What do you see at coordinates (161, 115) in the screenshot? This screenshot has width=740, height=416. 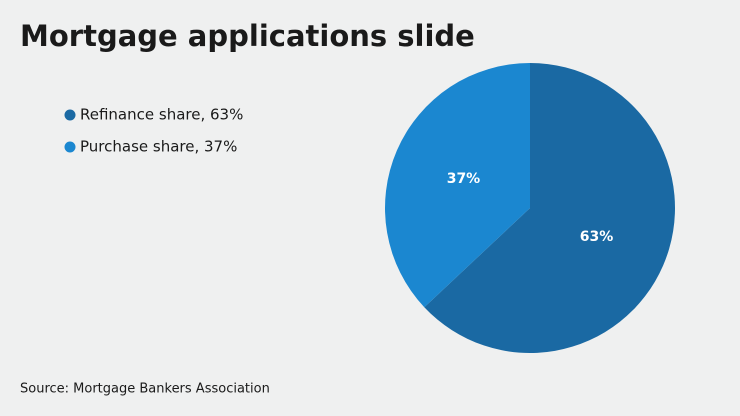 I see `legend-label: Refinance share, 63%` at bounding box center [161, 115].